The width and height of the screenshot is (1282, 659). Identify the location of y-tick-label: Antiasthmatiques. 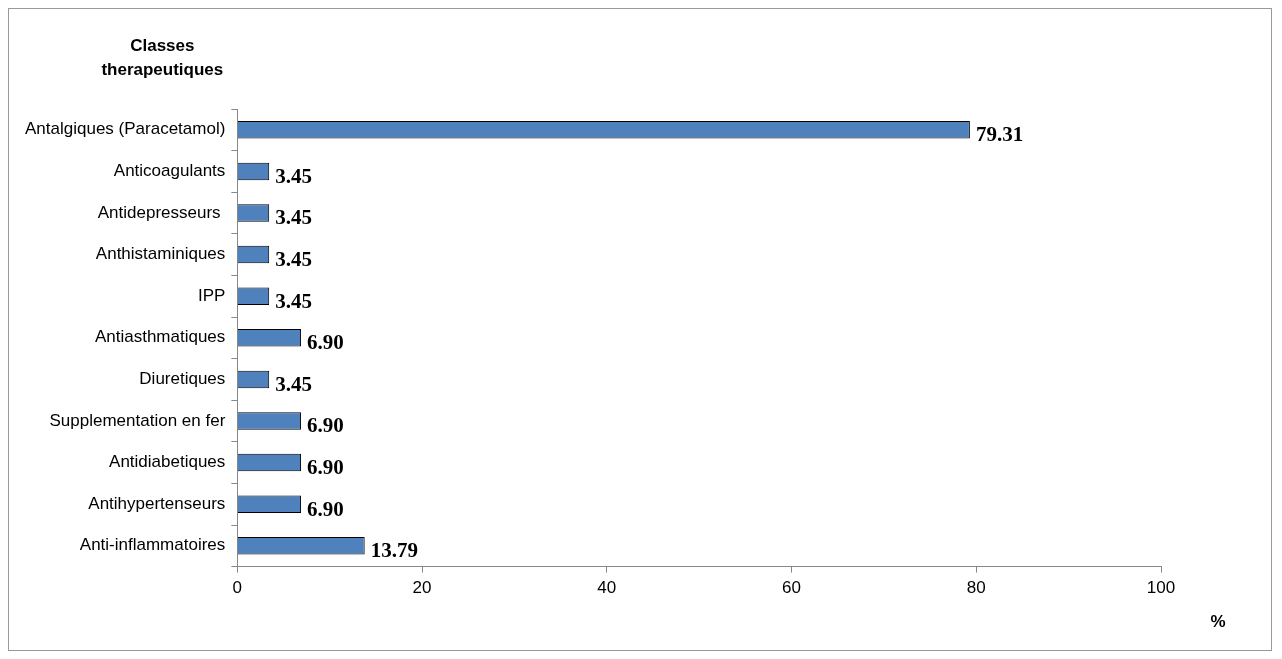
(160, 337).